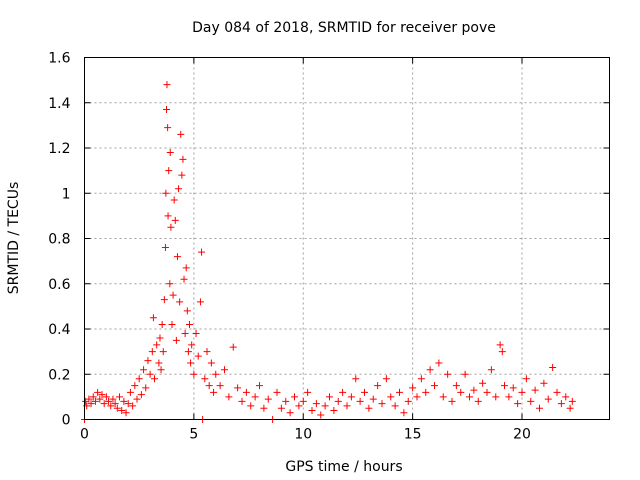  I want to click on y-tick-label: 1.2, so click(59, 149).